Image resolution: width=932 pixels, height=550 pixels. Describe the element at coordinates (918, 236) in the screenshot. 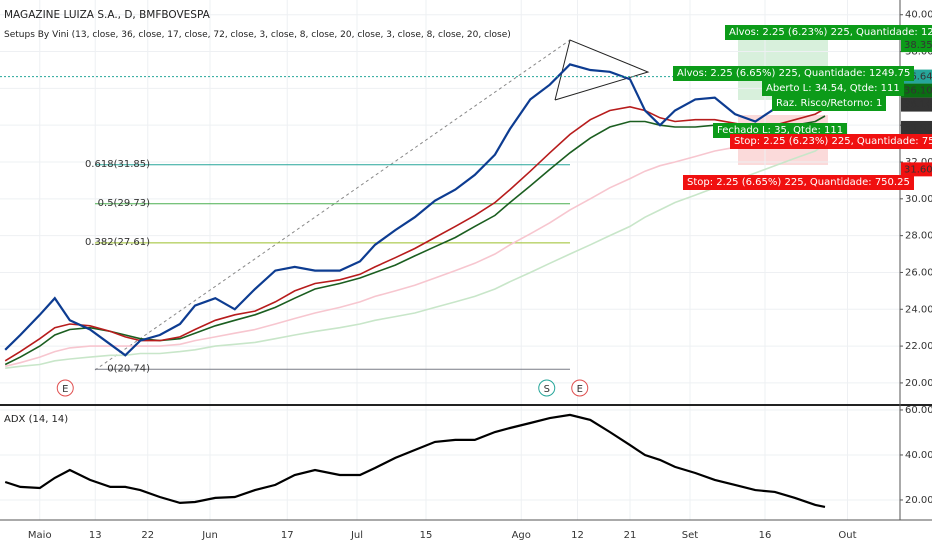

I see `y-tick-label: 28.00` at that location.